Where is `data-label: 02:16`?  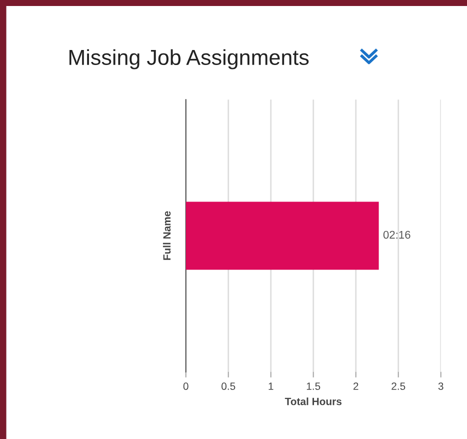
data-label: 02:16 is located at coordinates (396, 234).